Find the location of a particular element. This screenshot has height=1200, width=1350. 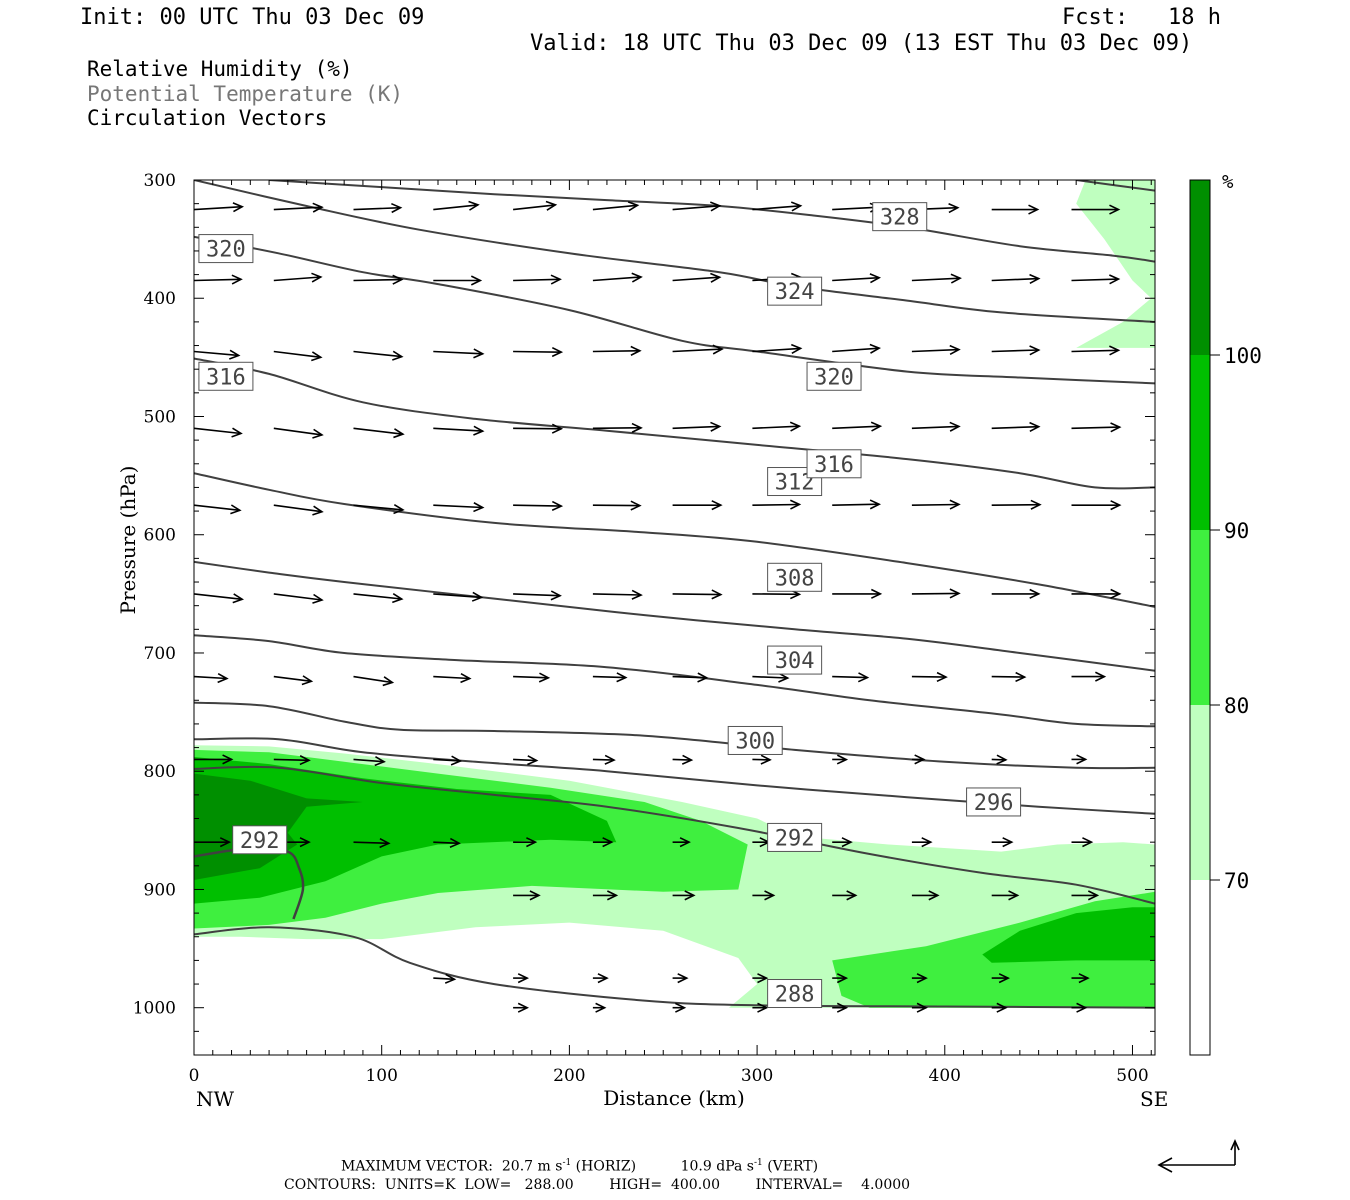

y-tick-label: 600 is located at coordinates (160, 536).